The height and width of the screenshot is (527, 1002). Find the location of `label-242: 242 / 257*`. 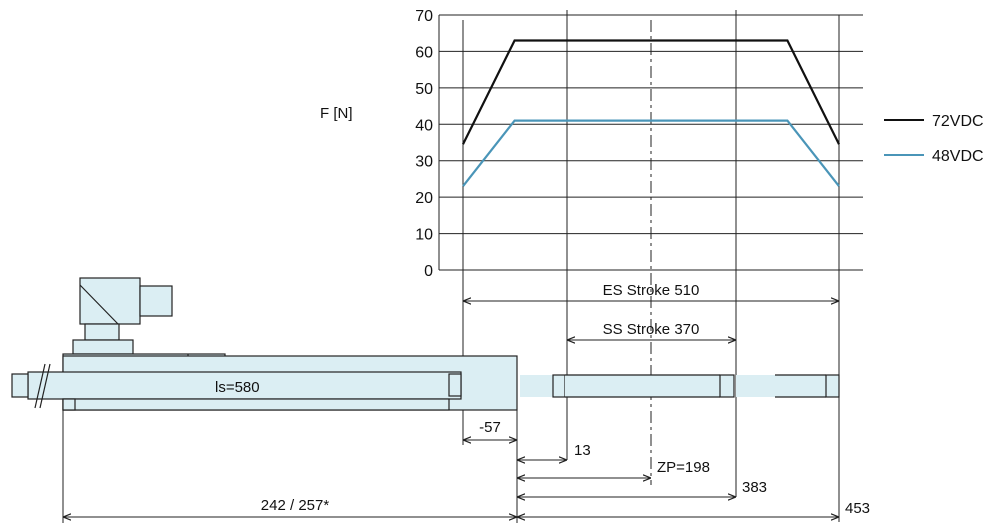

label-242: 242 / 257* is located at coordinates (295, 505).